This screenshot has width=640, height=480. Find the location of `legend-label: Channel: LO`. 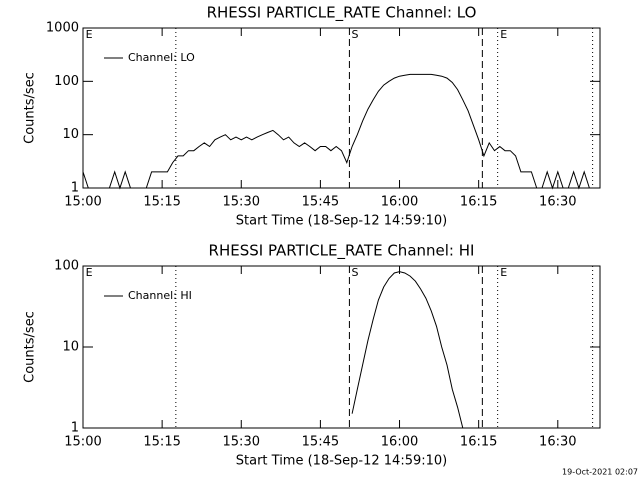

legend-label: Channel: LO is located at coordinates (161, 57).